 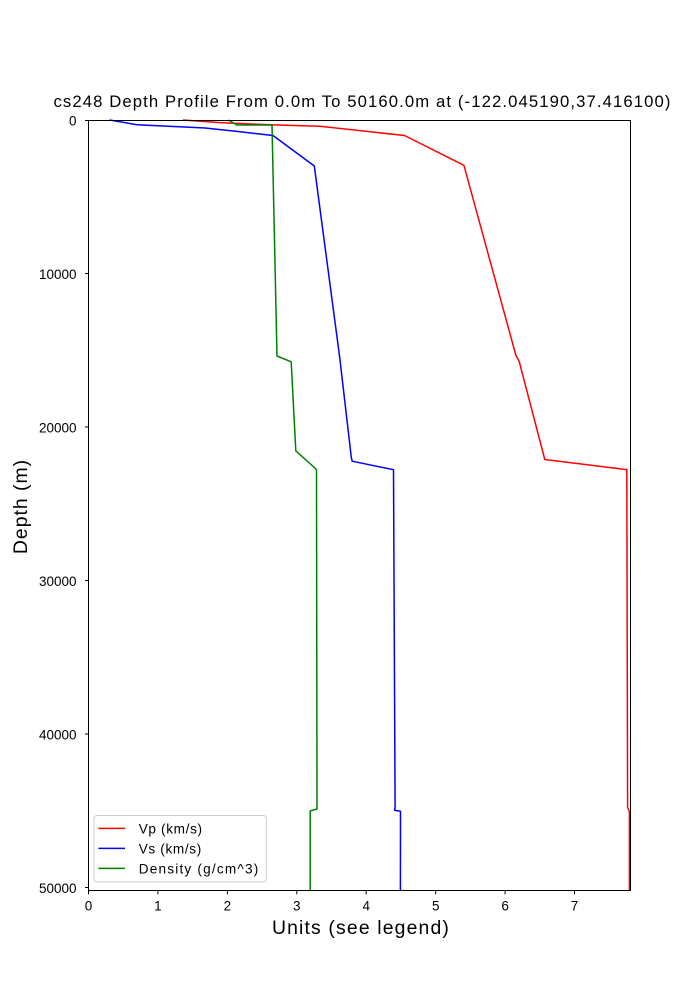 I want to click on svg-text: Density (g/cm^3), so click(x=199, y=868).